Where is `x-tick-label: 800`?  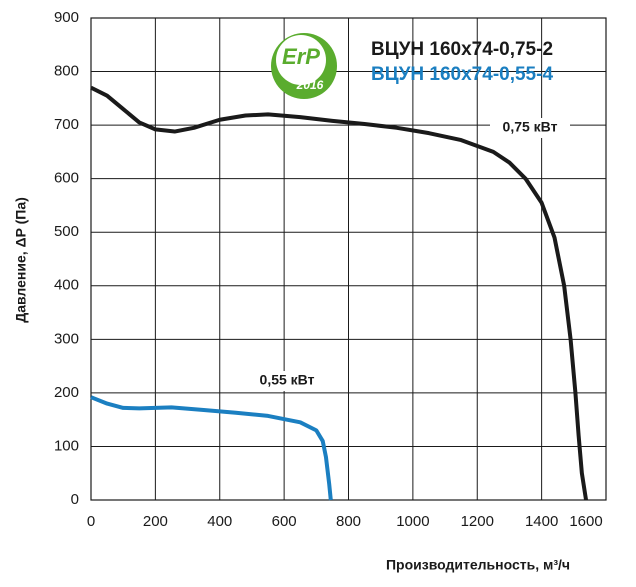 x-tick-label: 800 is located at coordinates (348, 521).